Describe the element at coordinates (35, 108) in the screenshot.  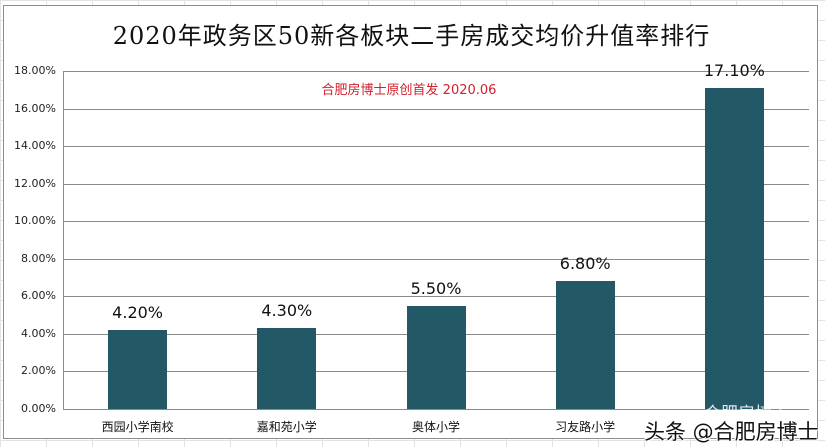
I see `y-axis-tick-label: 16.00%` at that location.